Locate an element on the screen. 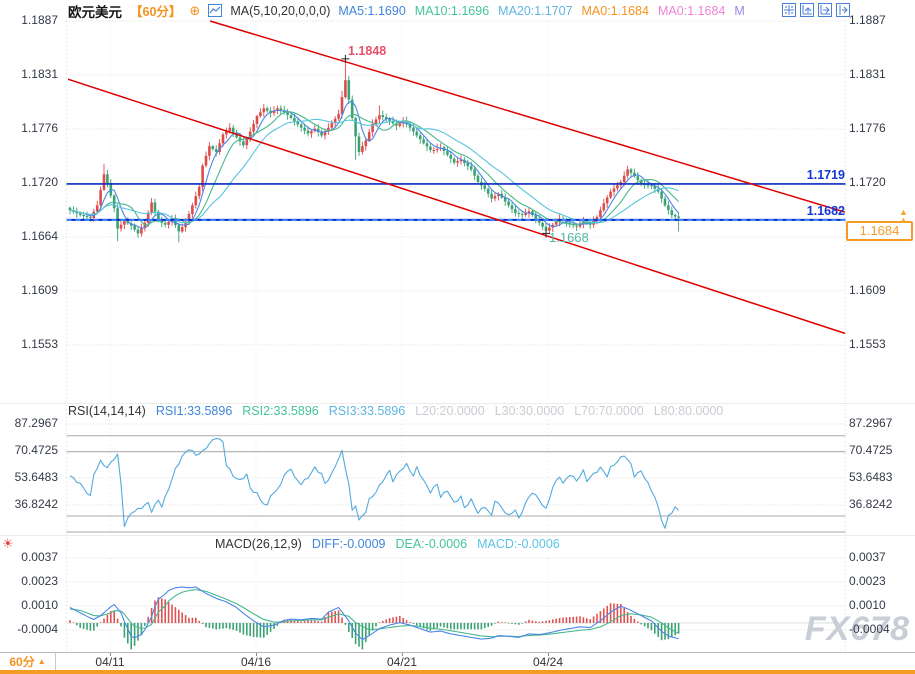 This screenshot has width=915, height=674. ma-settings-label: MA(5,10,20,0,0,0) is located at coordinates (280, 10).